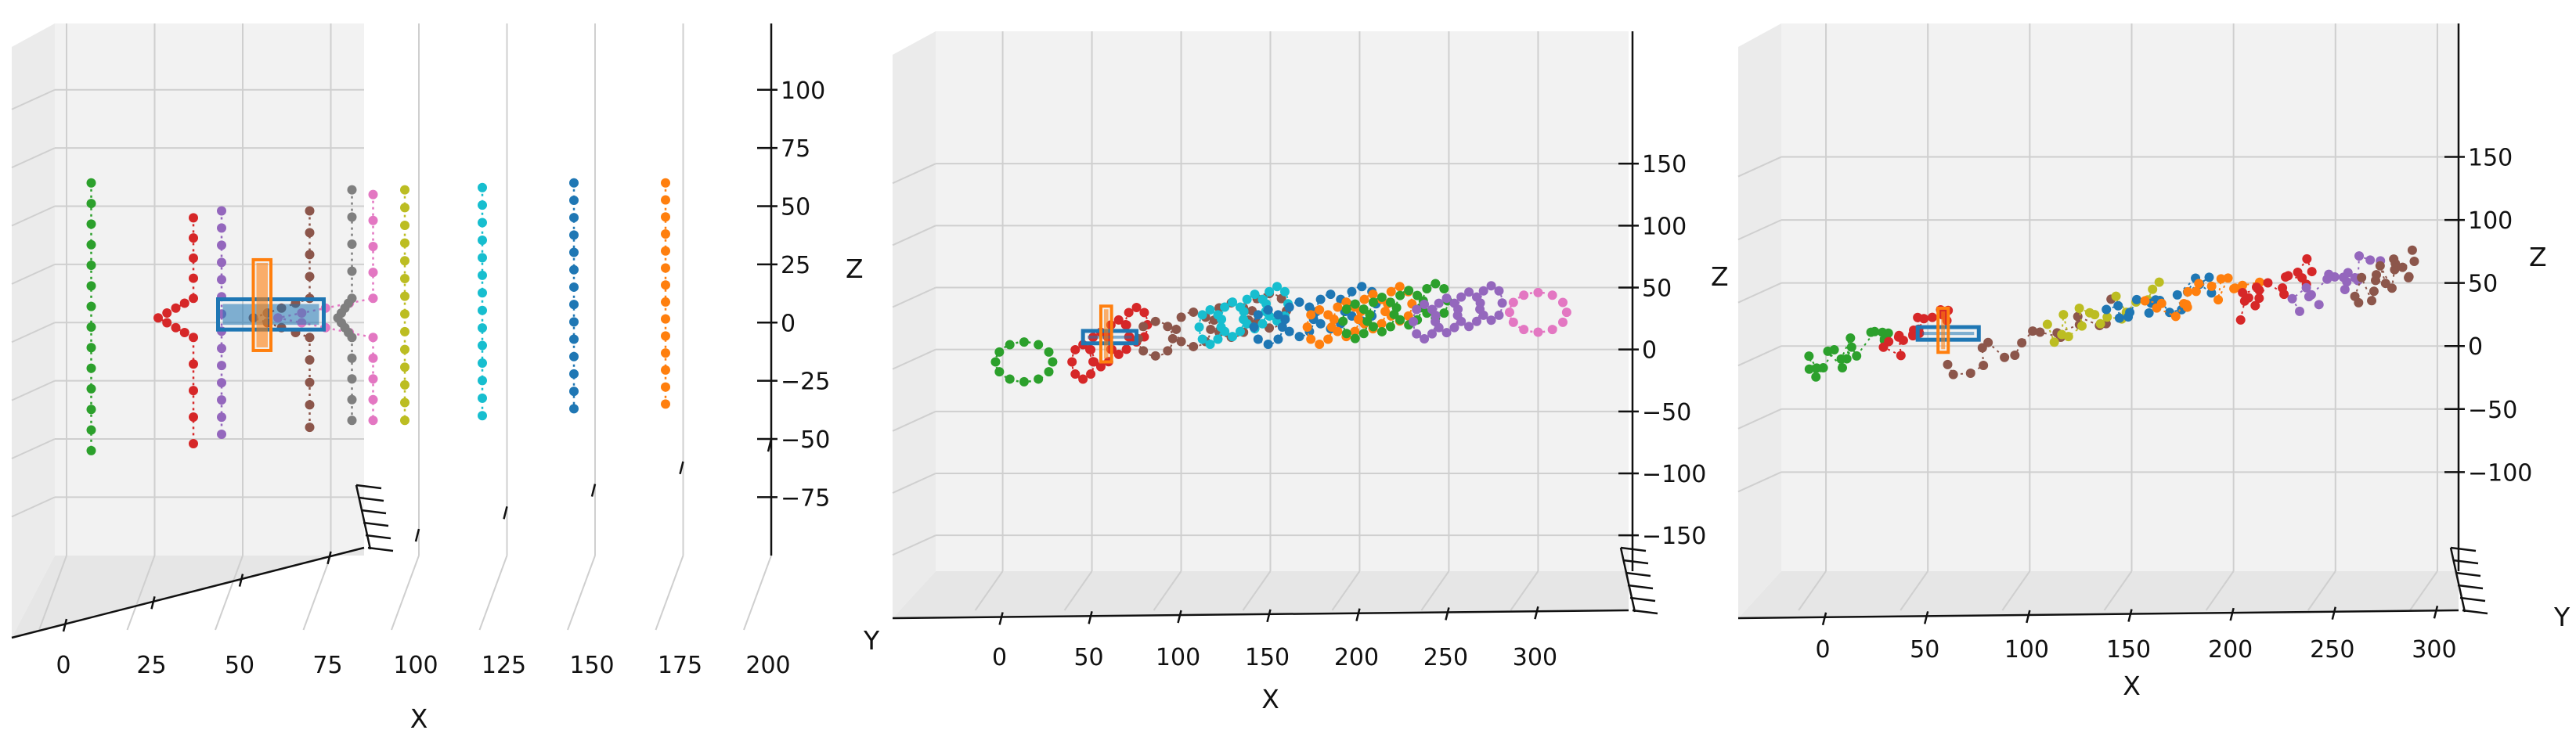  What do you see at coordinates (151, 665) in the screenshot?
I see `x-tick-label: 25` at bounding box center [151, 665].